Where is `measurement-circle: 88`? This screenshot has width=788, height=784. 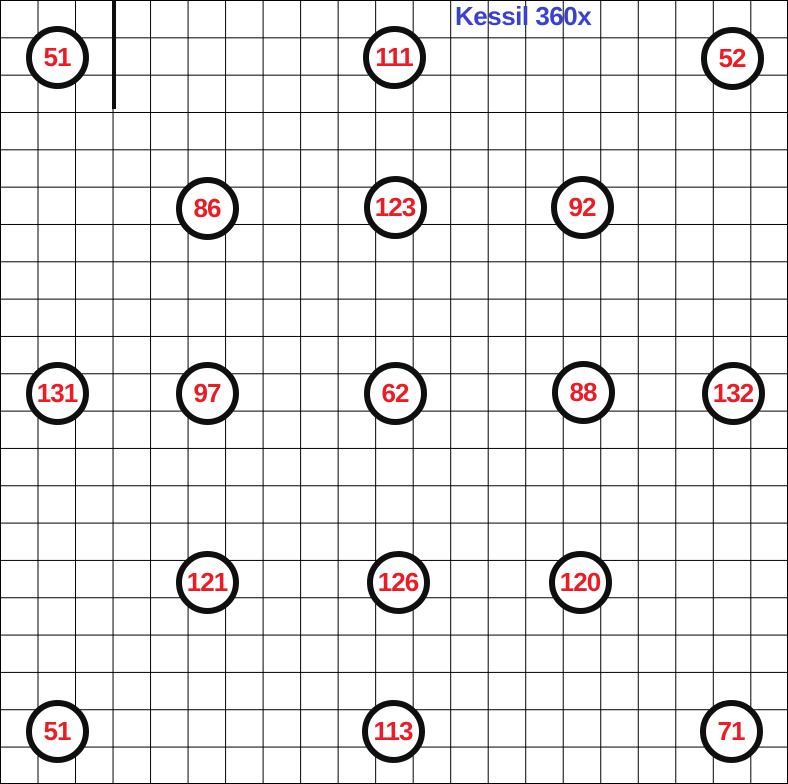
measurement-circle: 88 is located at coordinates (583, 392).